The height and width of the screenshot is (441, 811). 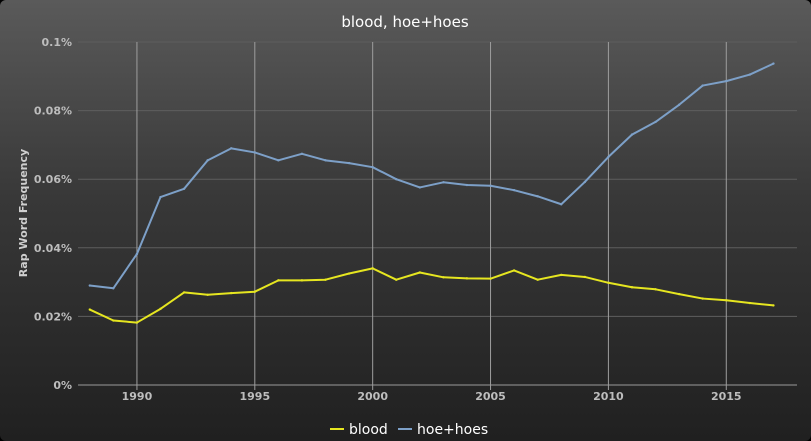 I want to click on legend-item-blood: blood, so click(x=359, y=430).